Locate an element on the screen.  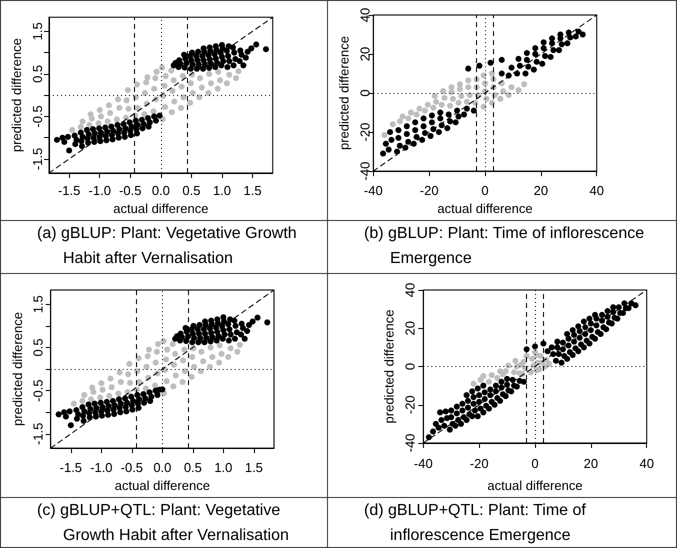
text: (b) gBLUP: Plant: Time of inflorescence Emergence is located at coordinates (502, 246).